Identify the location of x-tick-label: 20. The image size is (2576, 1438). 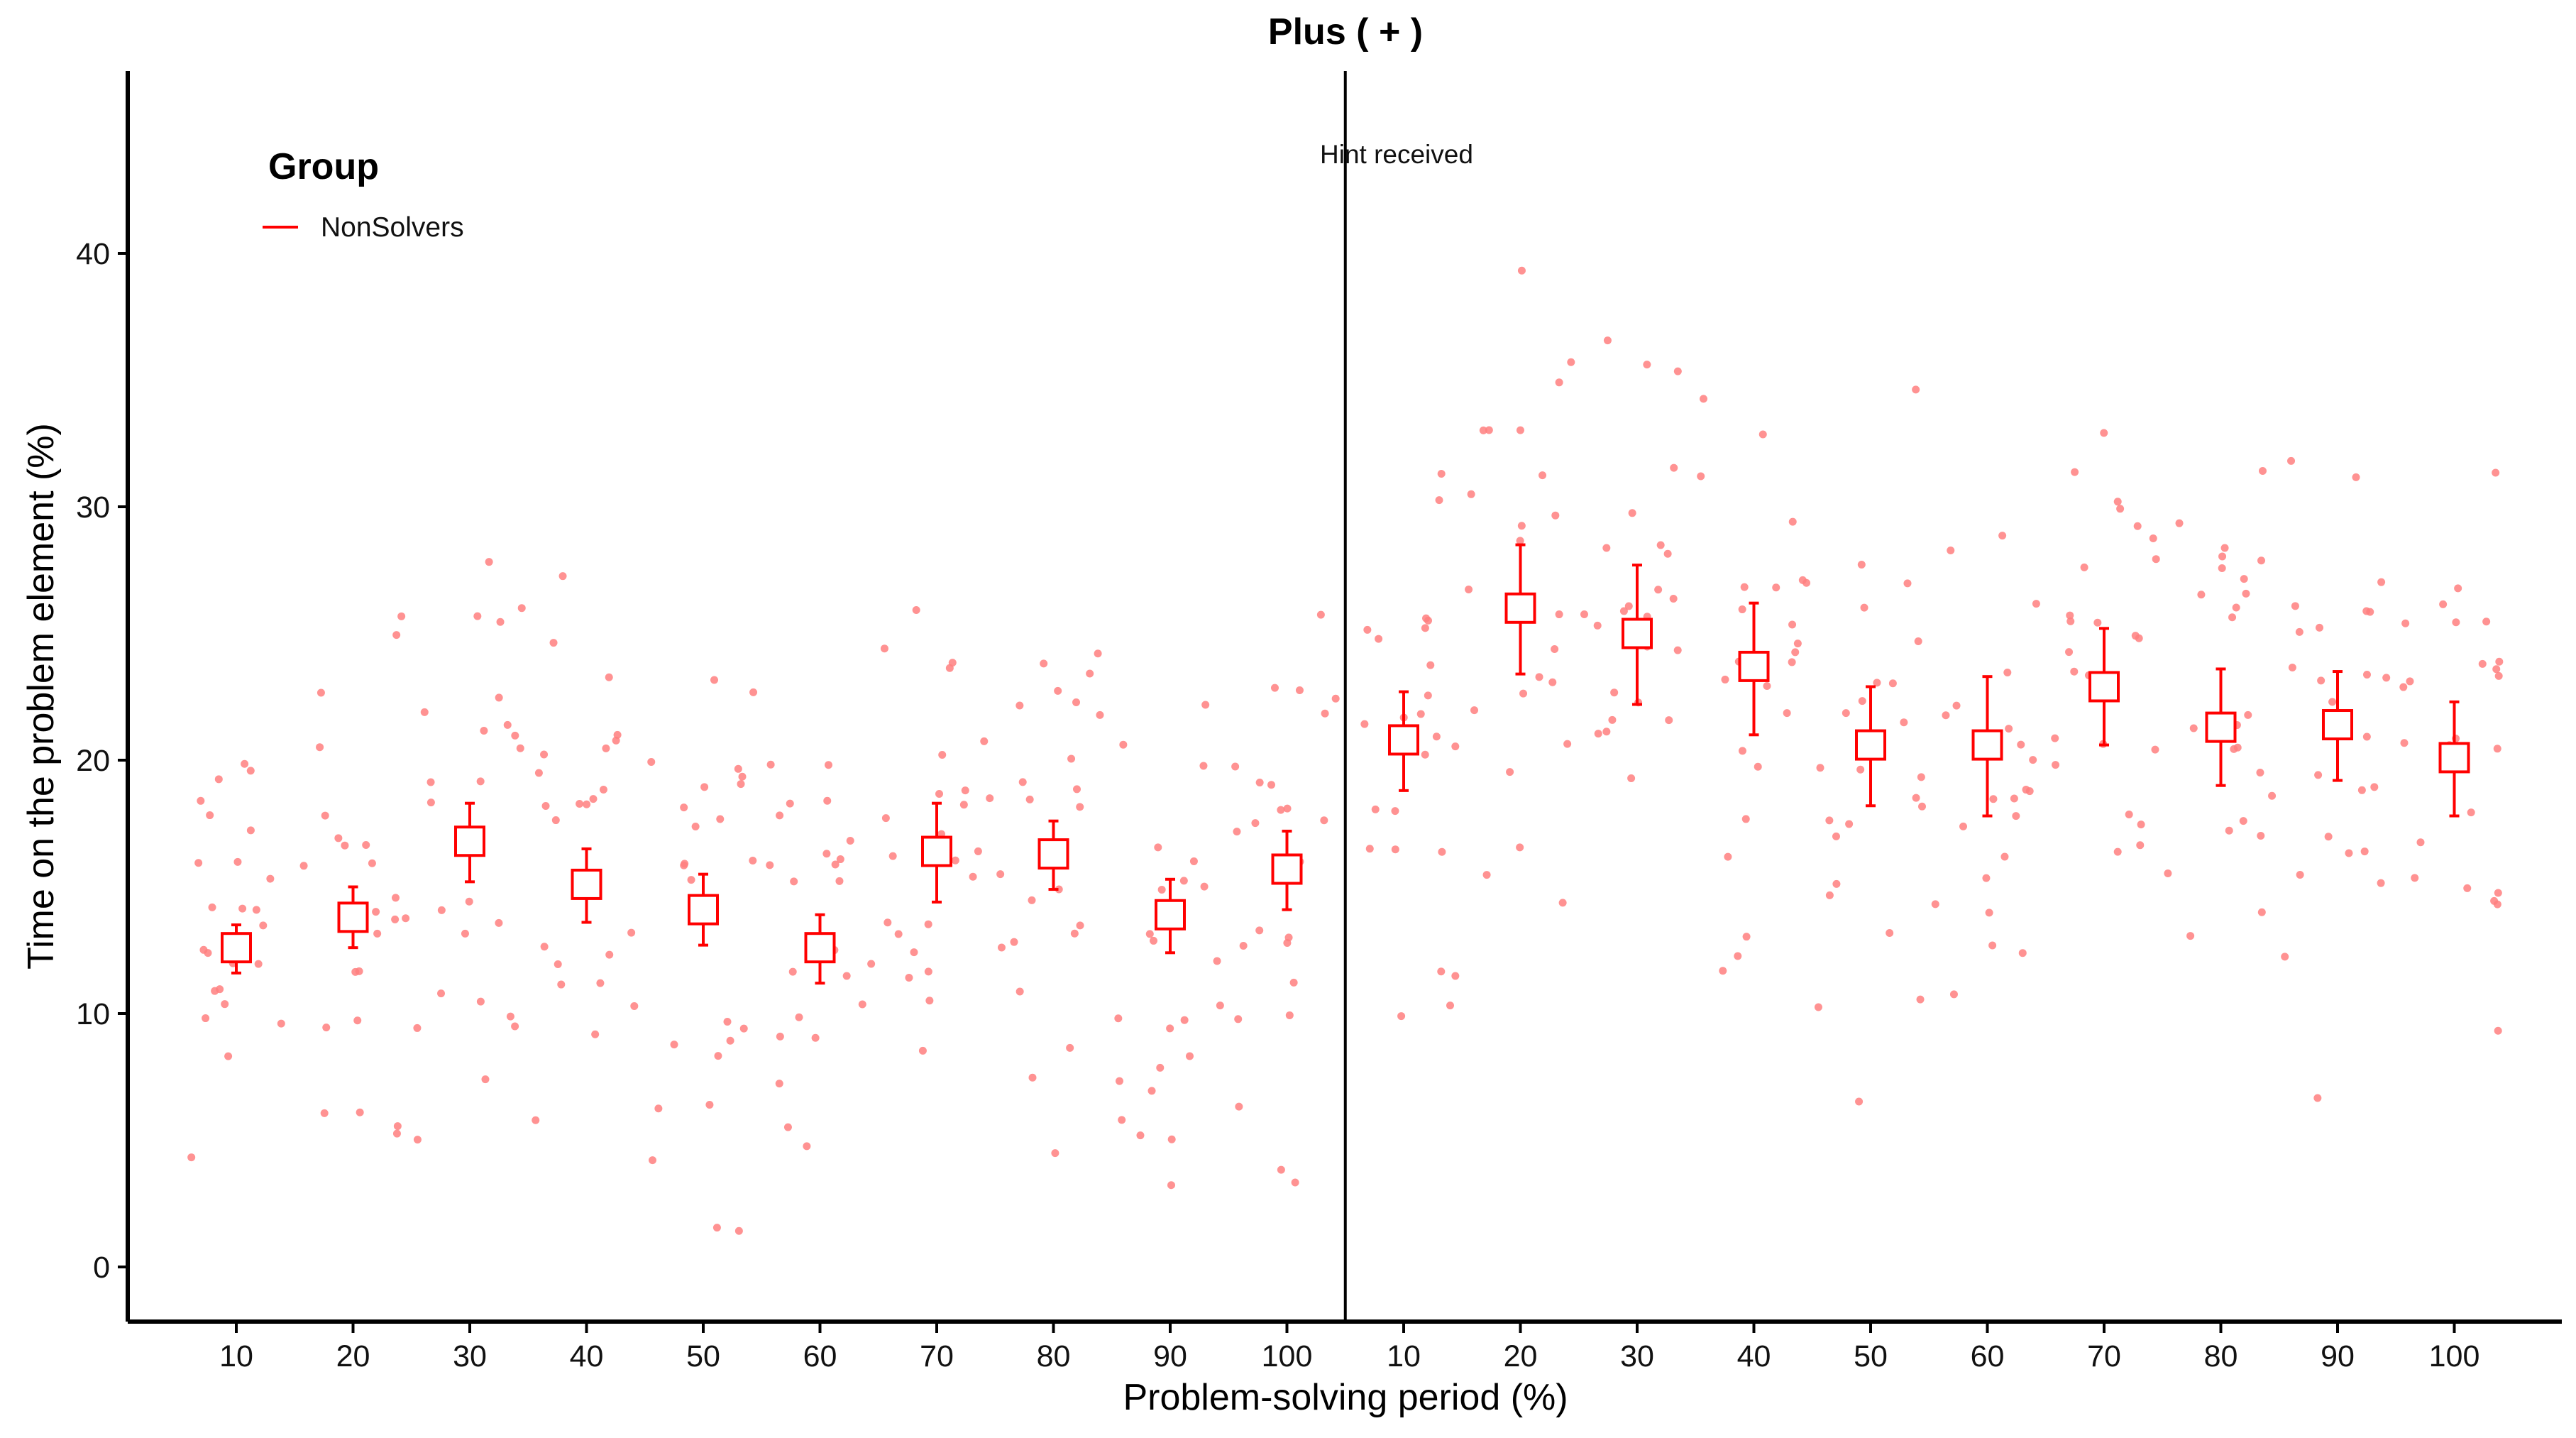
(1521, 1356).